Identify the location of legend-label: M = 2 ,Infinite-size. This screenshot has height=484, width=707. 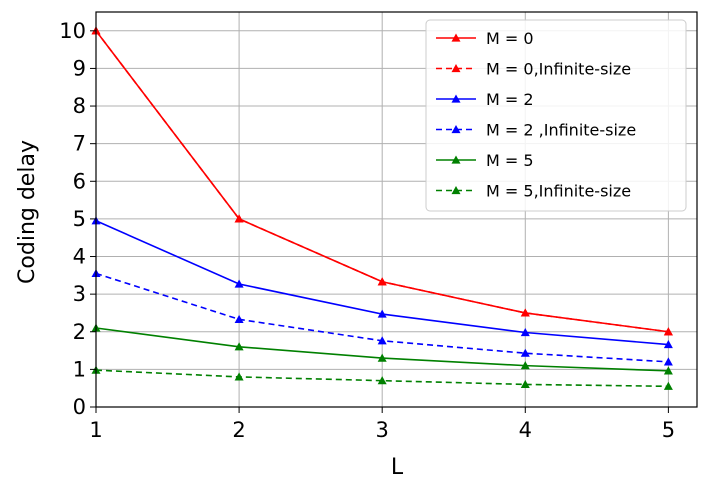
(561, 130).